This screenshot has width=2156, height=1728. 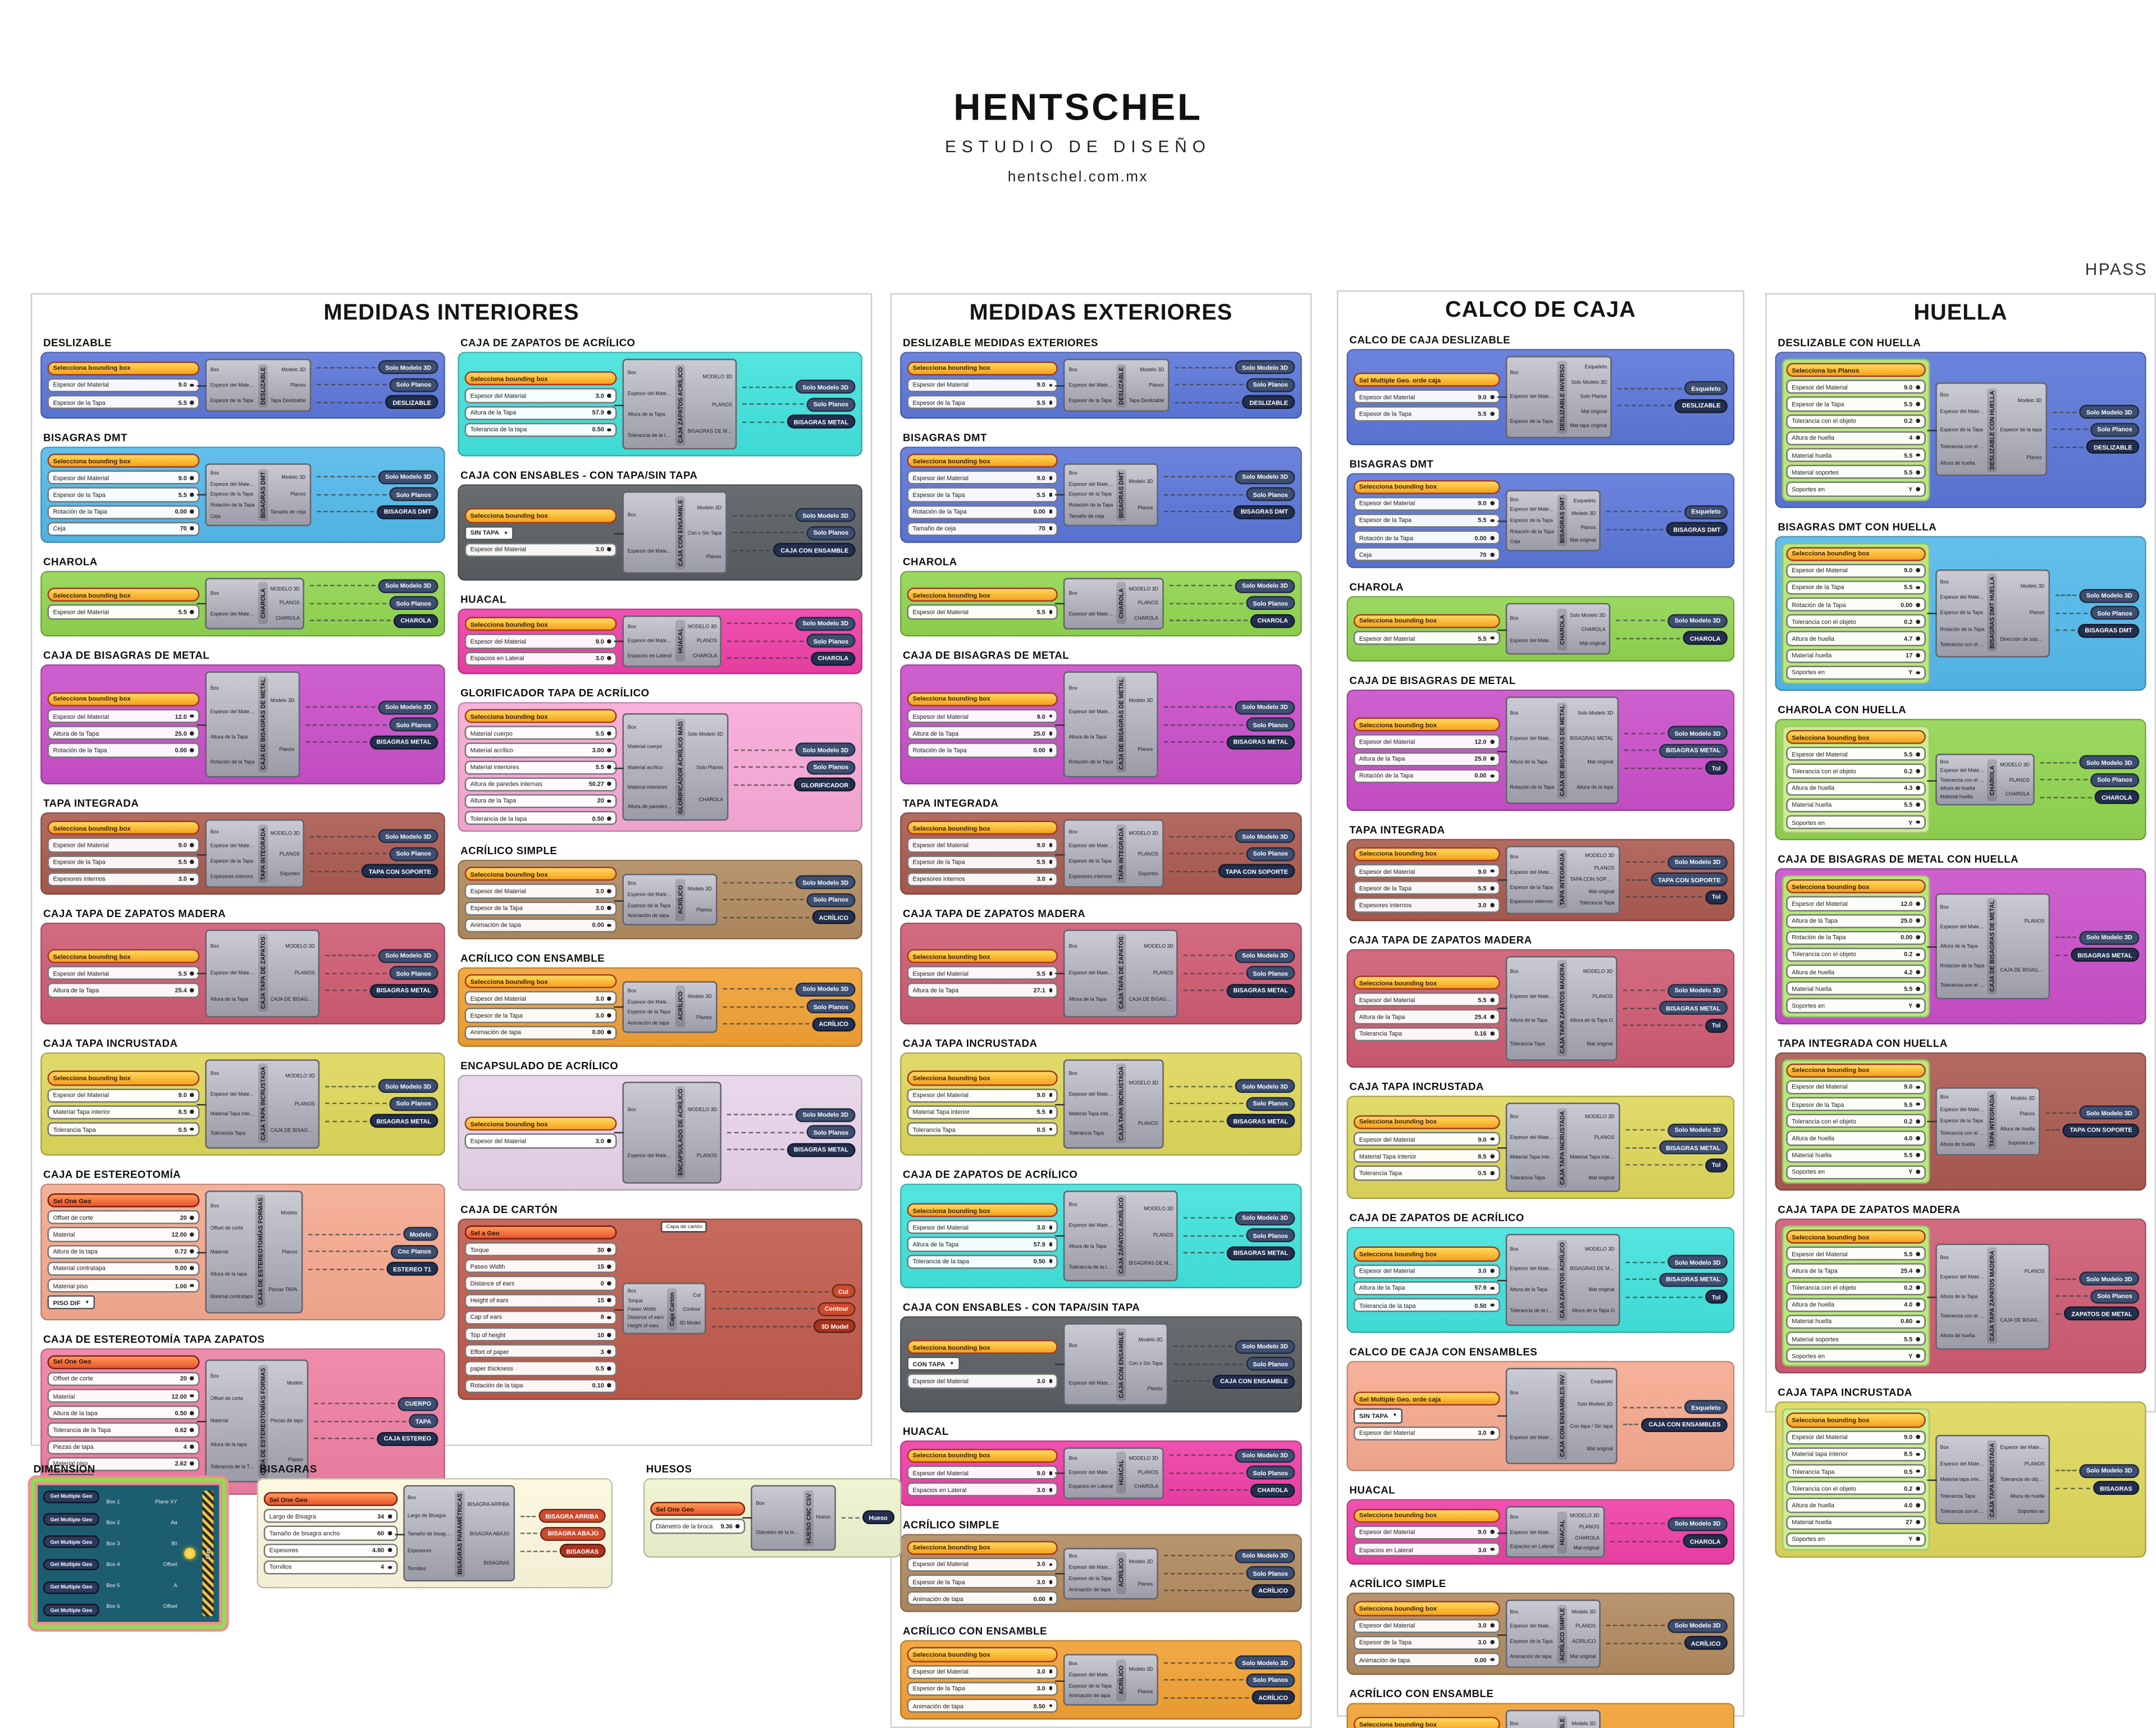 I want to click on number-slider: Tolerancia de la tapa 0.50, so click(x=982, y=1261).